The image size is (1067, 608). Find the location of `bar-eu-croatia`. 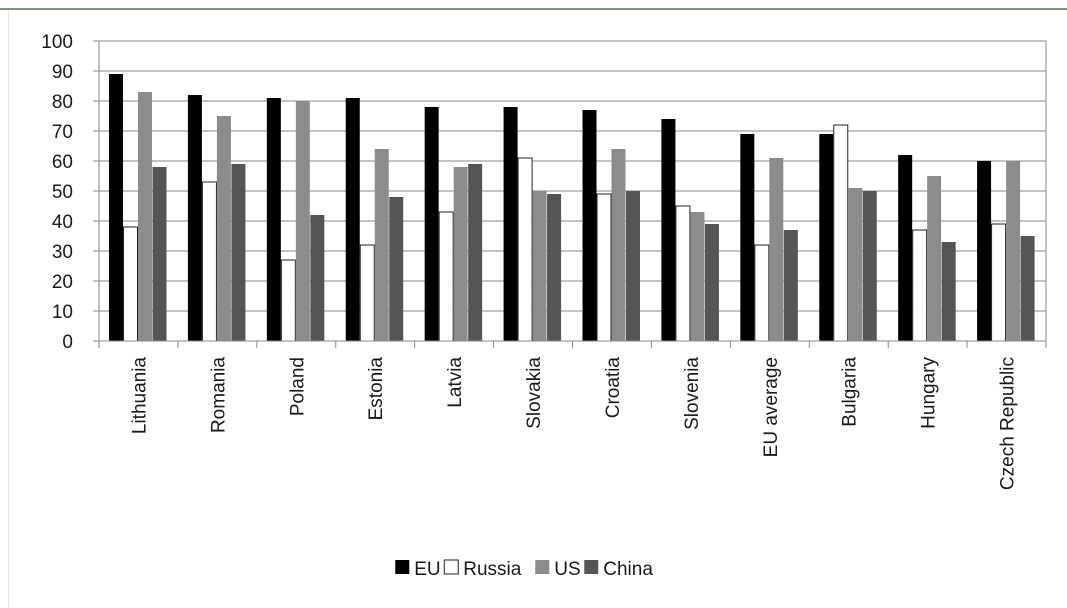

bar-eu-croatia is located at coordinates (590, 225).